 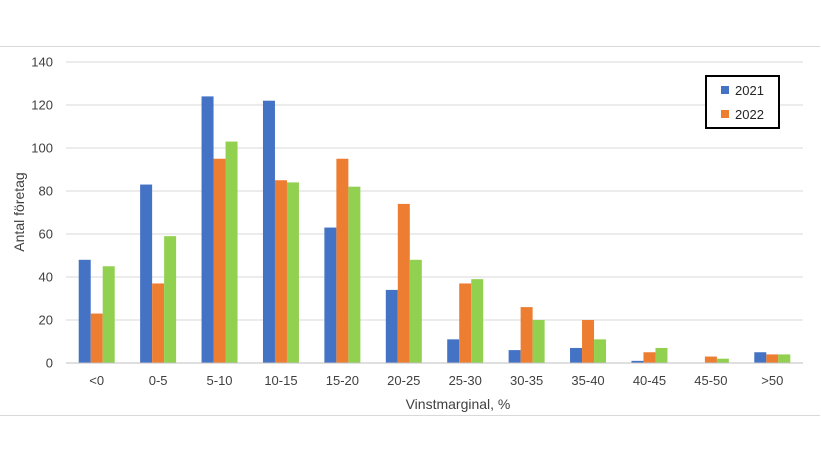 I want to click on x-tick-label: 15-20, so click(x=342, y=380).